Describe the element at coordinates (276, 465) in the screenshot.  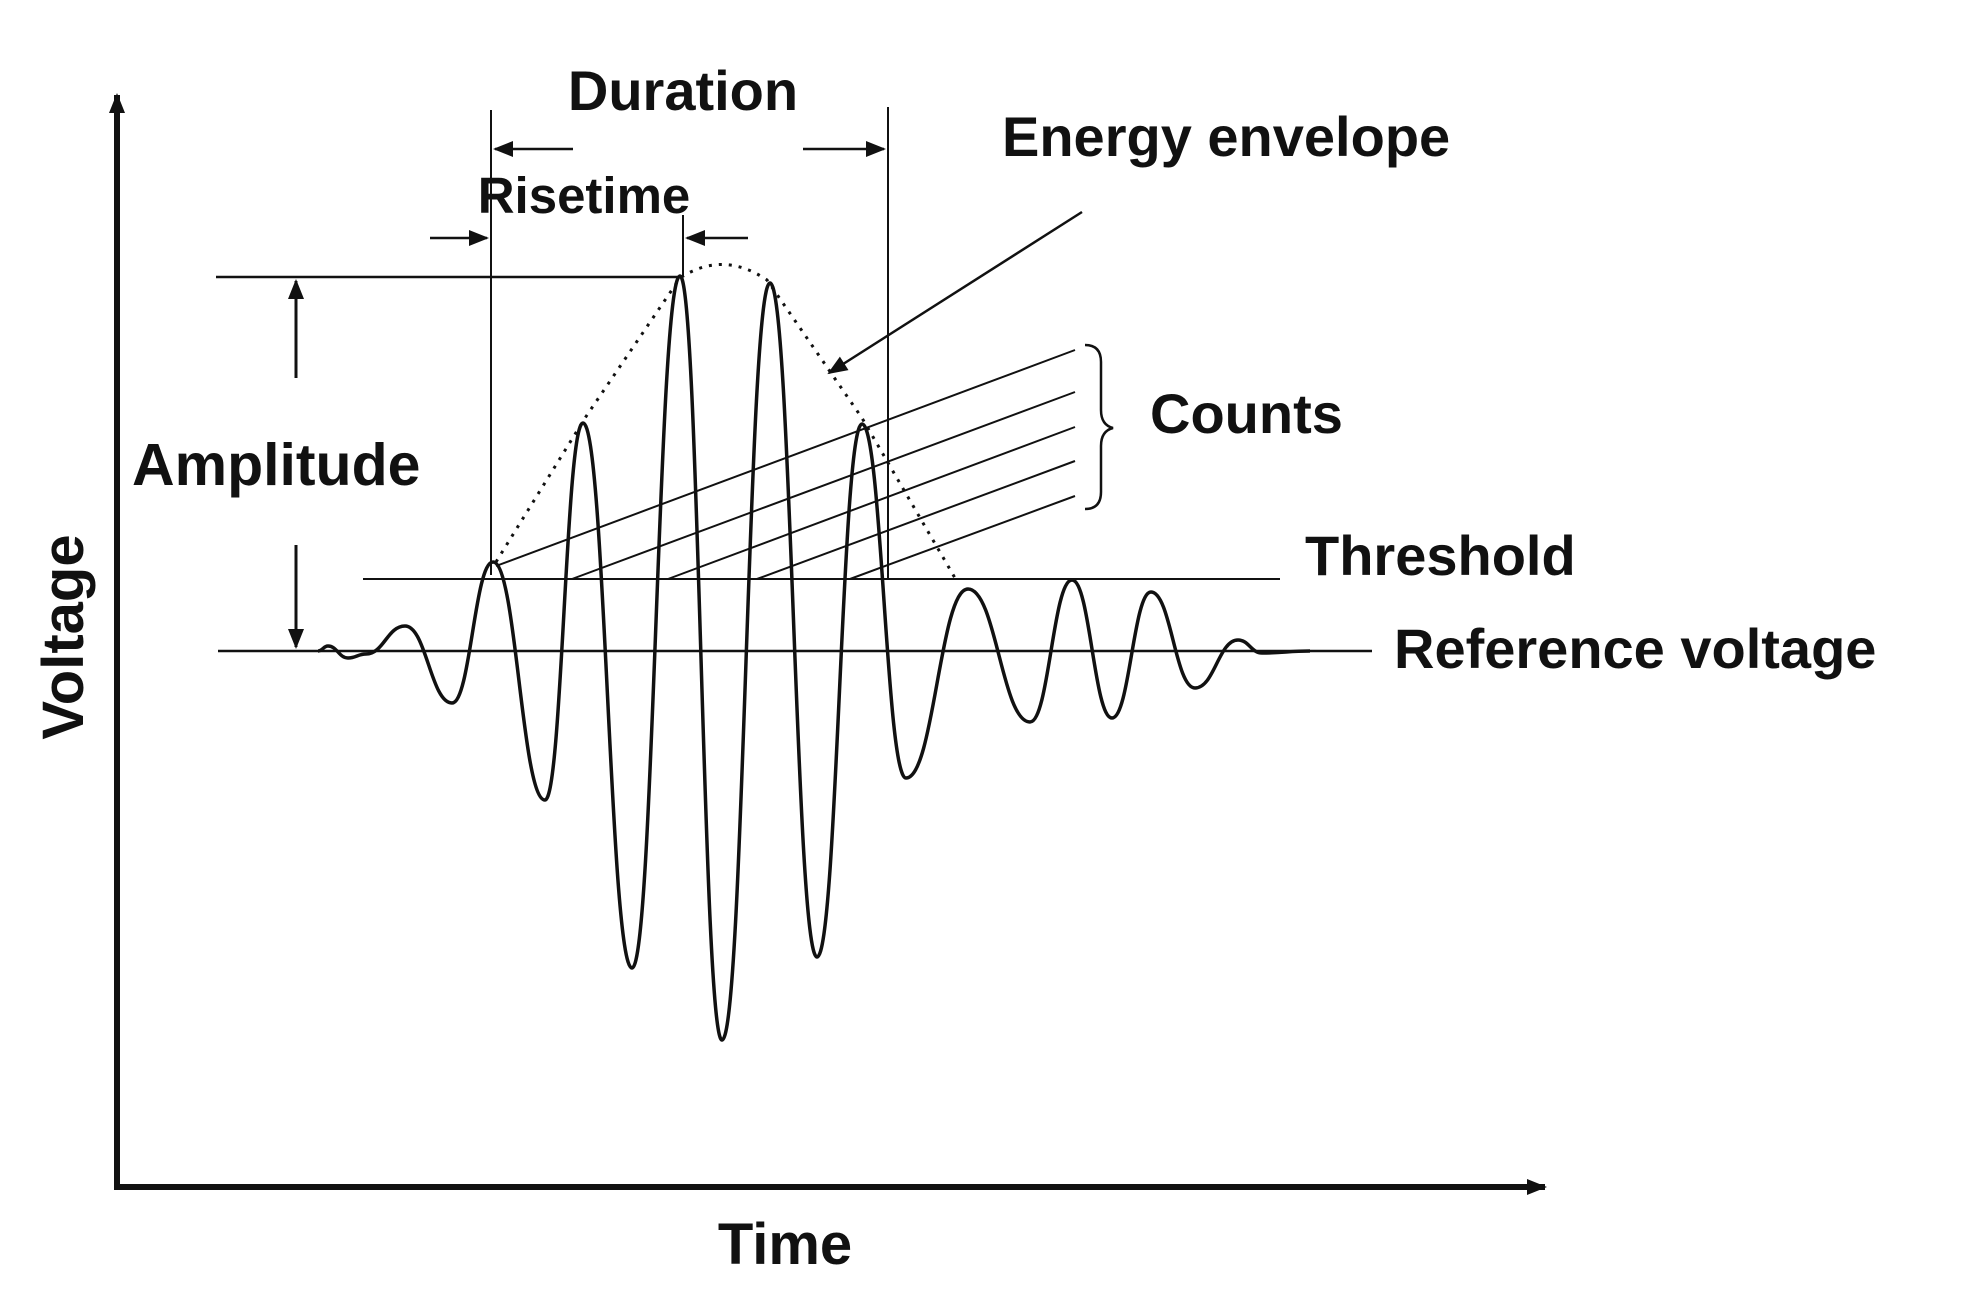
I see `amplitude-label: Amplitude` at that location.